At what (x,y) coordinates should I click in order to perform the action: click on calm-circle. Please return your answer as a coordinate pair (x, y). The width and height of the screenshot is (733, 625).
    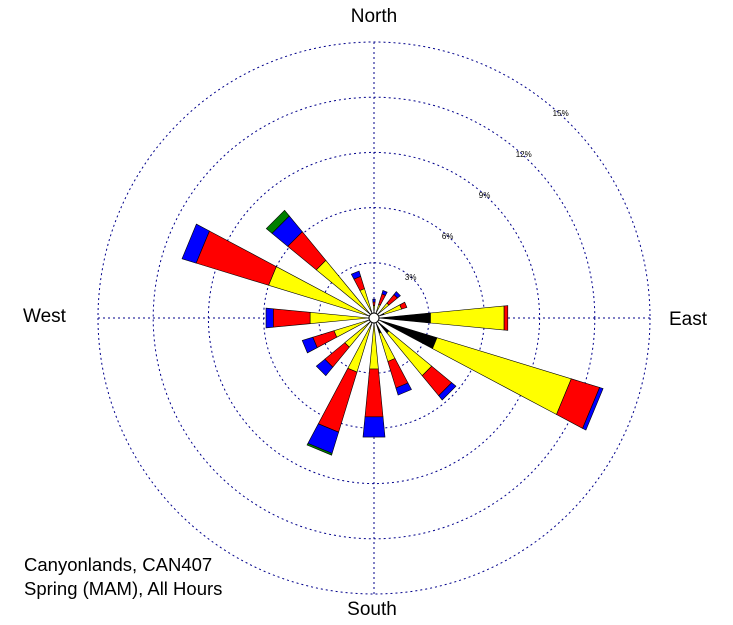
    Looking at the image, I should click on (374, 318).